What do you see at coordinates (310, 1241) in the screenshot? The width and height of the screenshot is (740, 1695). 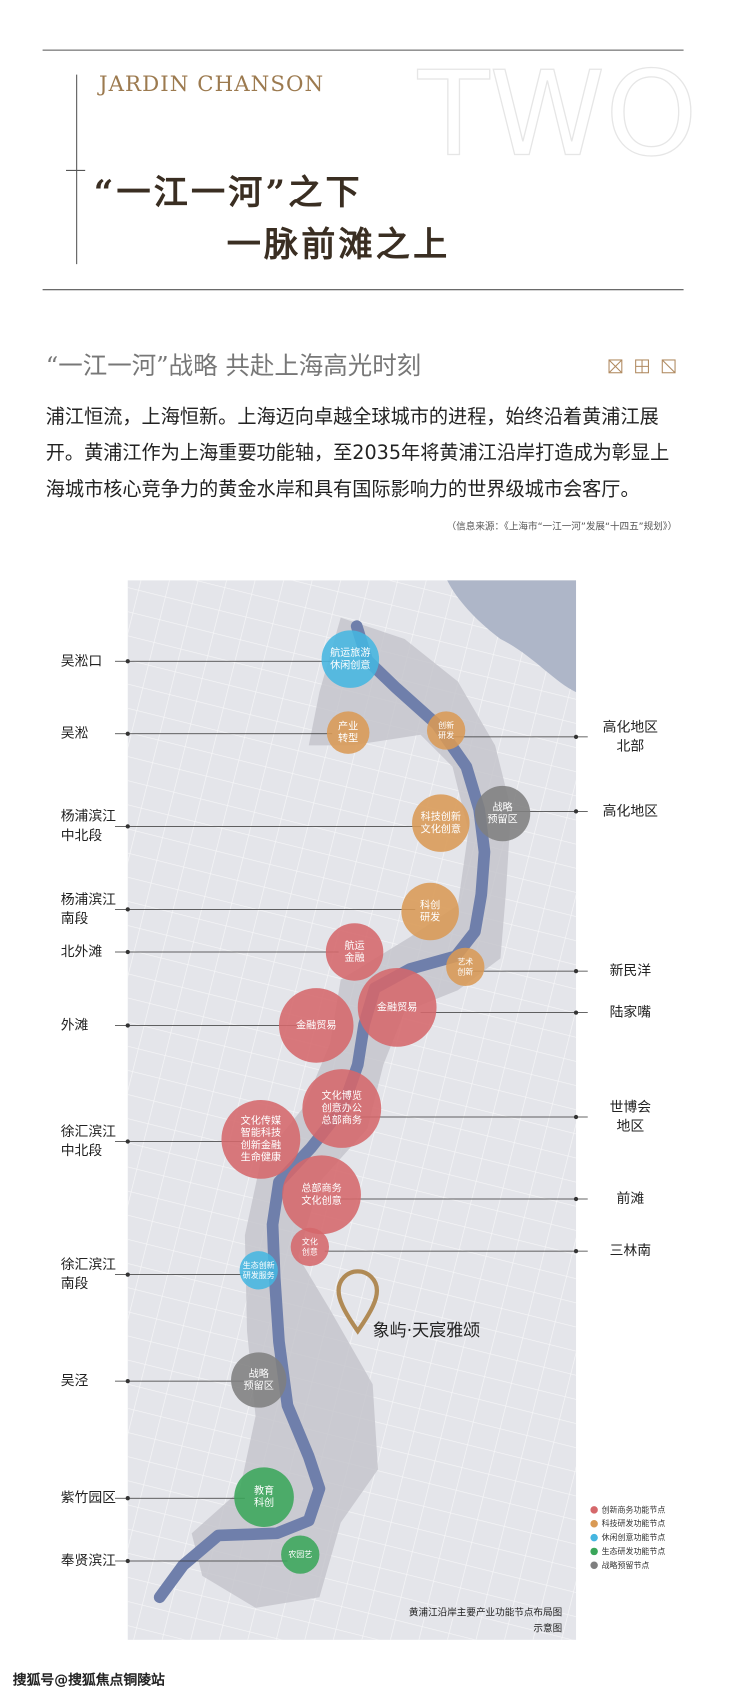 I see `node-label: 文化` at bounding box center [310, 1241].